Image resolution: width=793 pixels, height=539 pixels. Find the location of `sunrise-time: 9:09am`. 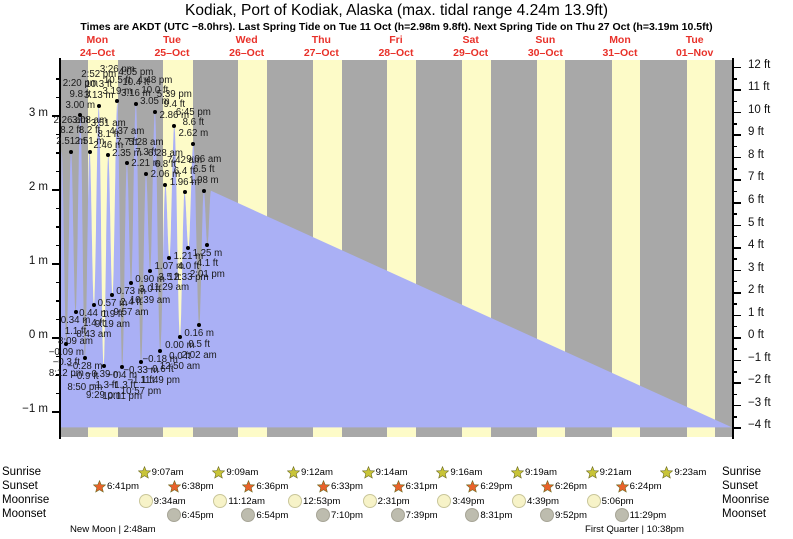

sunrise-time: 9:09am is located at coordinates (242, 472).